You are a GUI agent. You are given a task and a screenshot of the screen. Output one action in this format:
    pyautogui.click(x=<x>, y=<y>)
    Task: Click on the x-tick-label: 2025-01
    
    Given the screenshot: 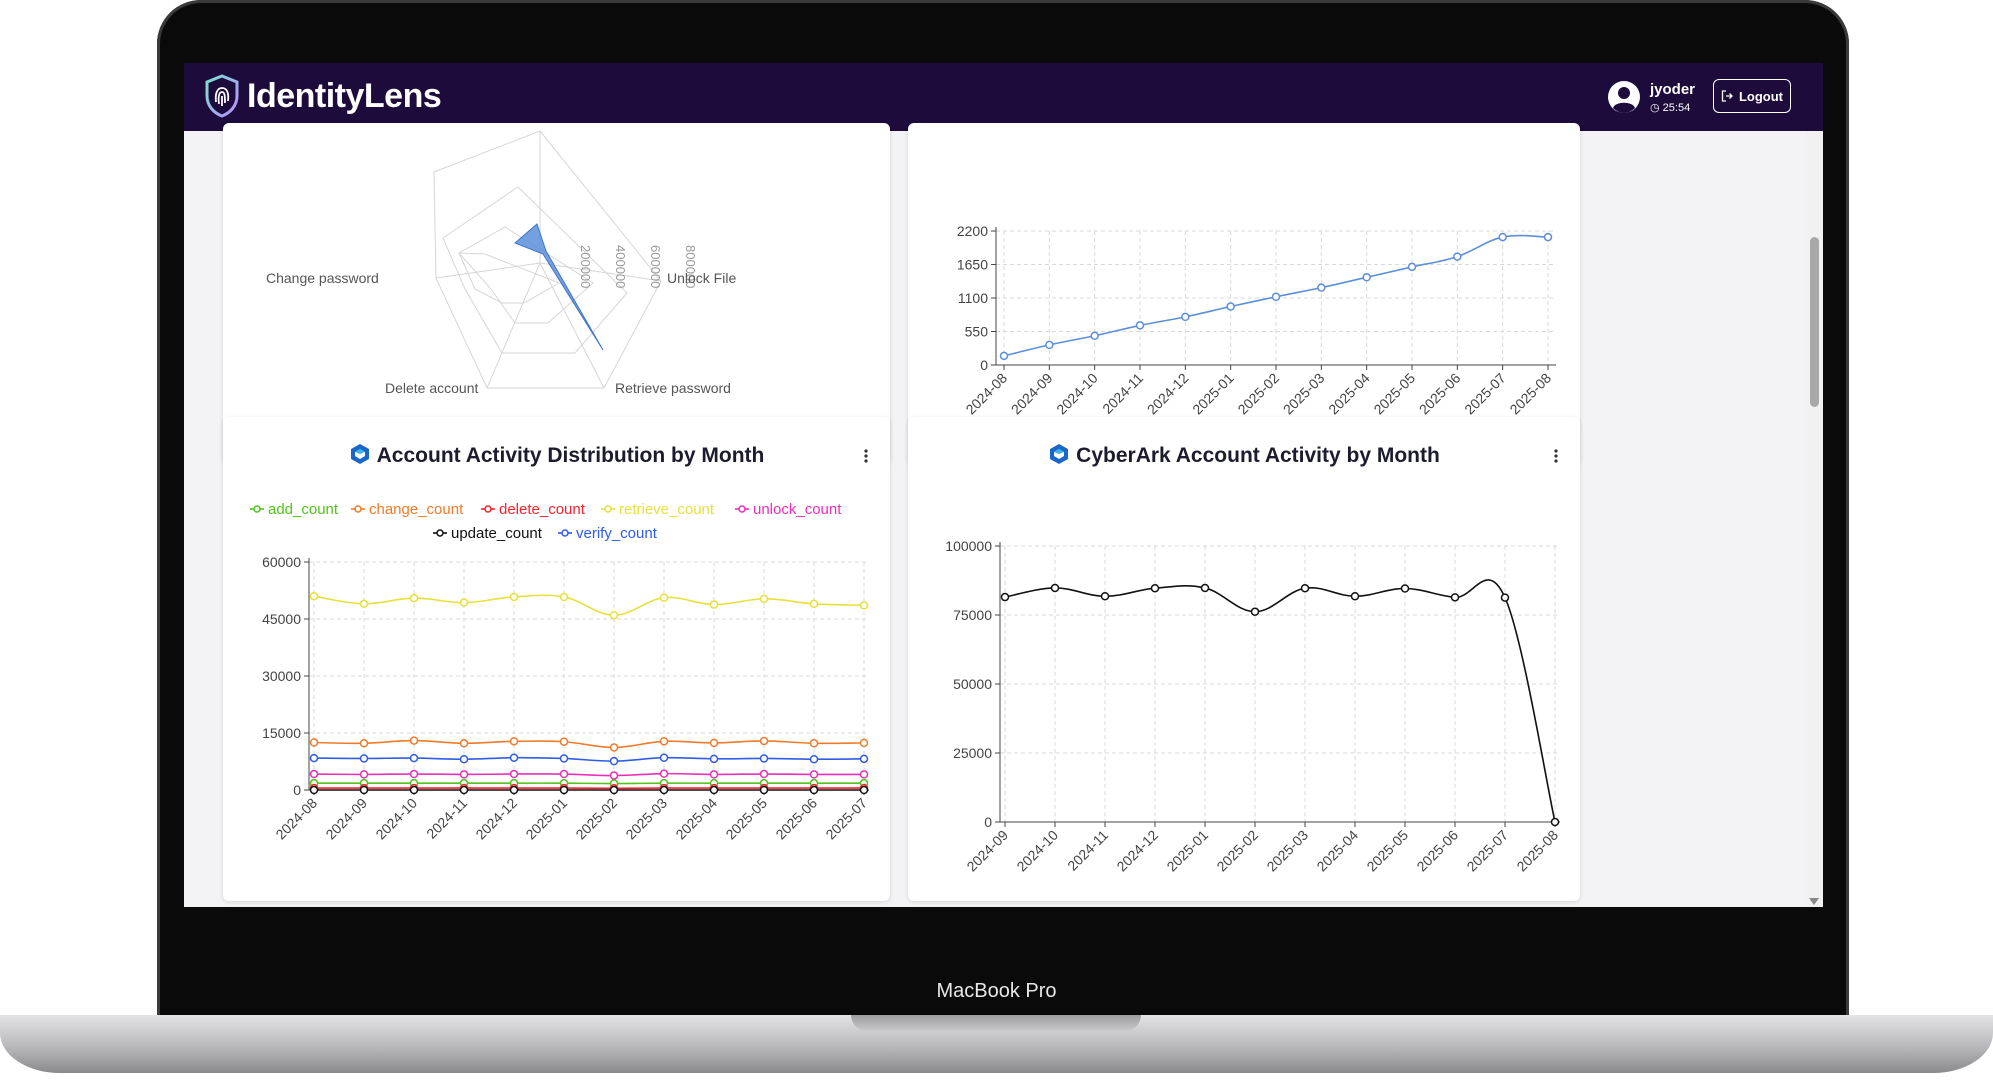 What is the action you would take?
    pyautogui.click(x=1213, y=394)
    